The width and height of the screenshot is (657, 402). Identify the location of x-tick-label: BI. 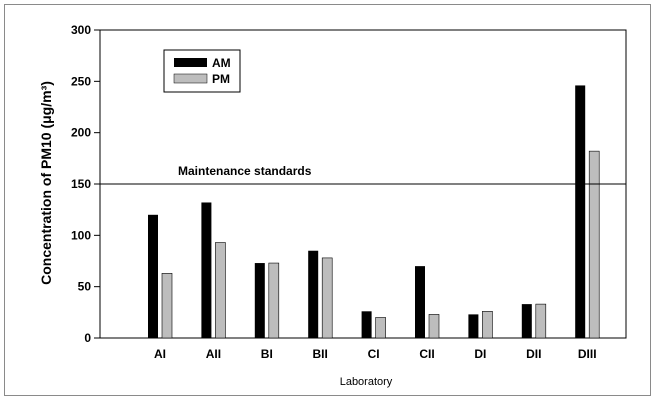
(267, 354).